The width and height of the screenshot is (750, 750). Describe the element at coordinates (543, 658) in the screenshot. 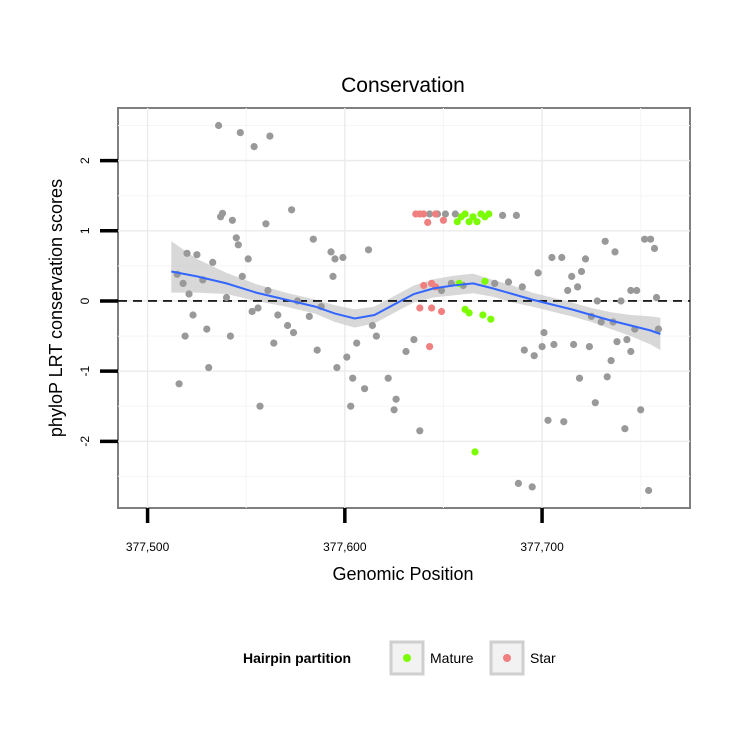

I see `legend-label-star: Star` at that location.